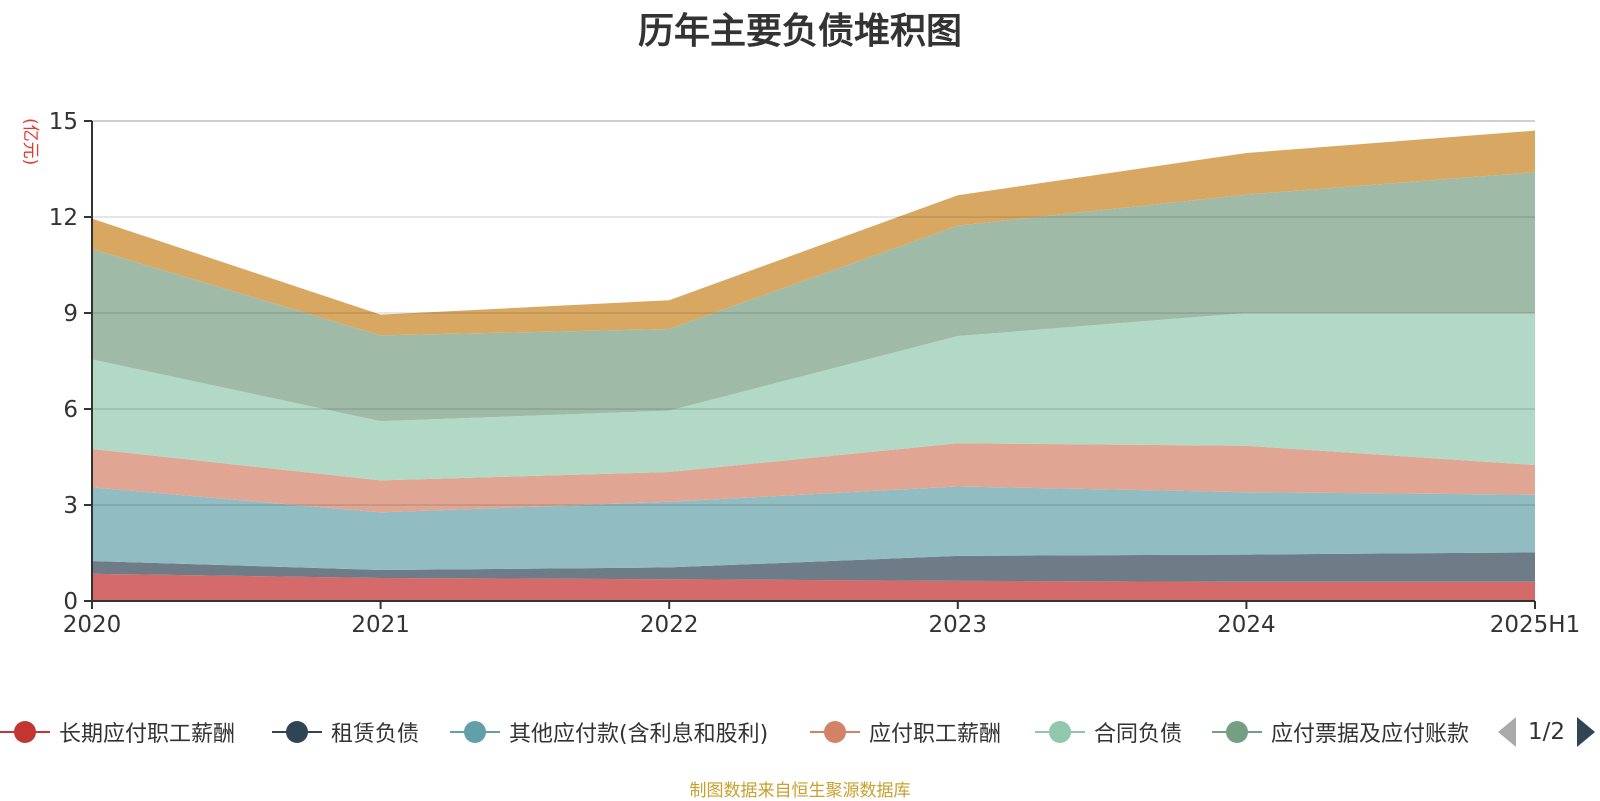 This screenshot has width=1600, height=801. What do you see at coordinates (958, 625) in the screenshot?
I see `x-tick-label-3: 2023` at bounding box center [958, 625].